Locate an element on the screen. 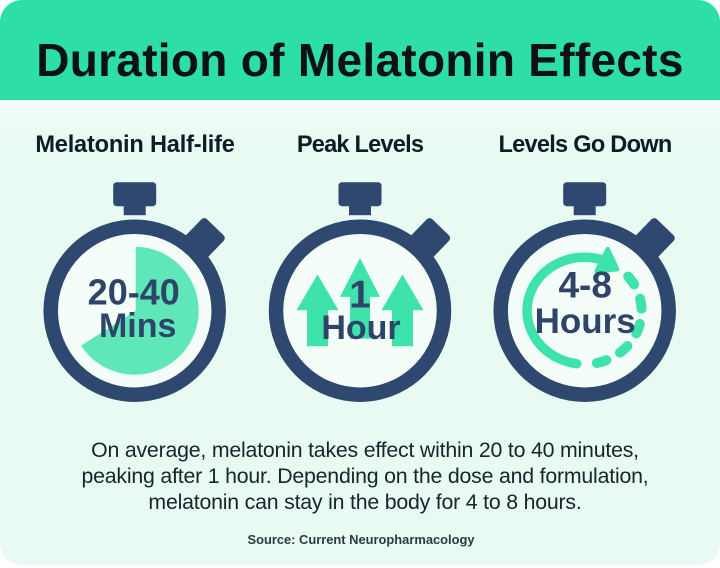 The width and height of the screenshot is (720, 568). svg-text: 20-40 is located at coordinates (134, 291).